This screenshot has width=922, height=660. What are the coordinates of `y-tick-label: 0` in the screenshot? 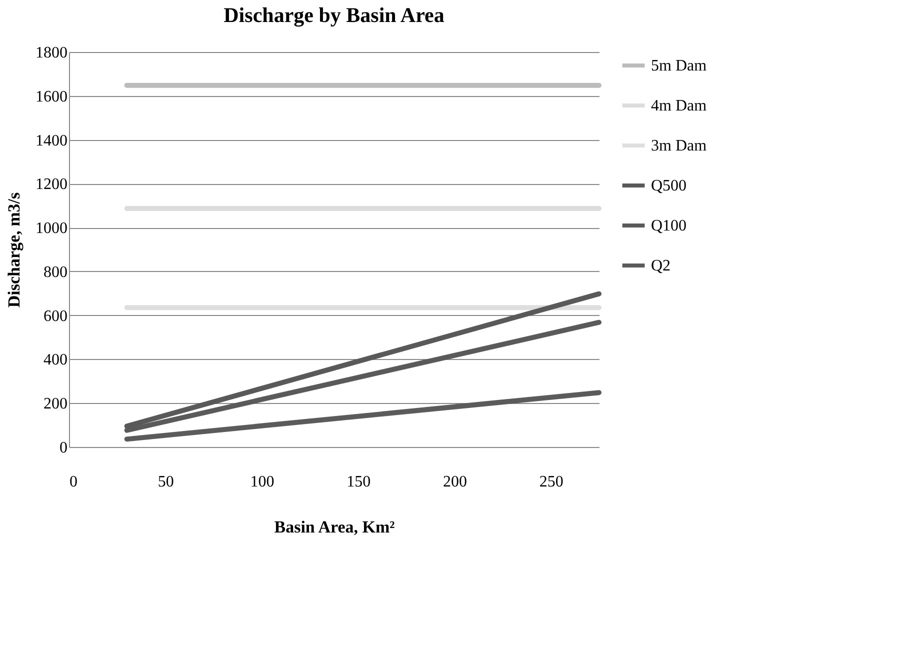 It's located at (64, 448).